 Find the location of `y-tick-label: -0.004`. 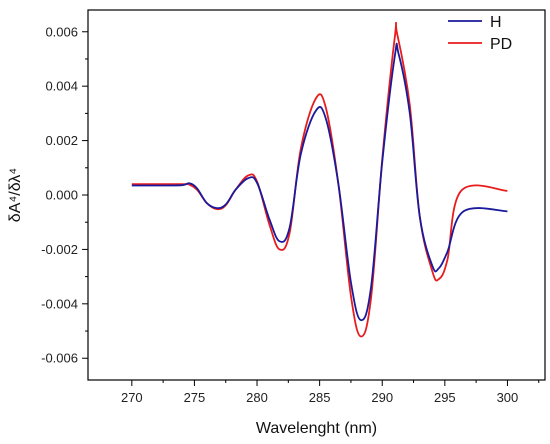

y-tick-label: -0.004 is located at coordinates (59, 303).